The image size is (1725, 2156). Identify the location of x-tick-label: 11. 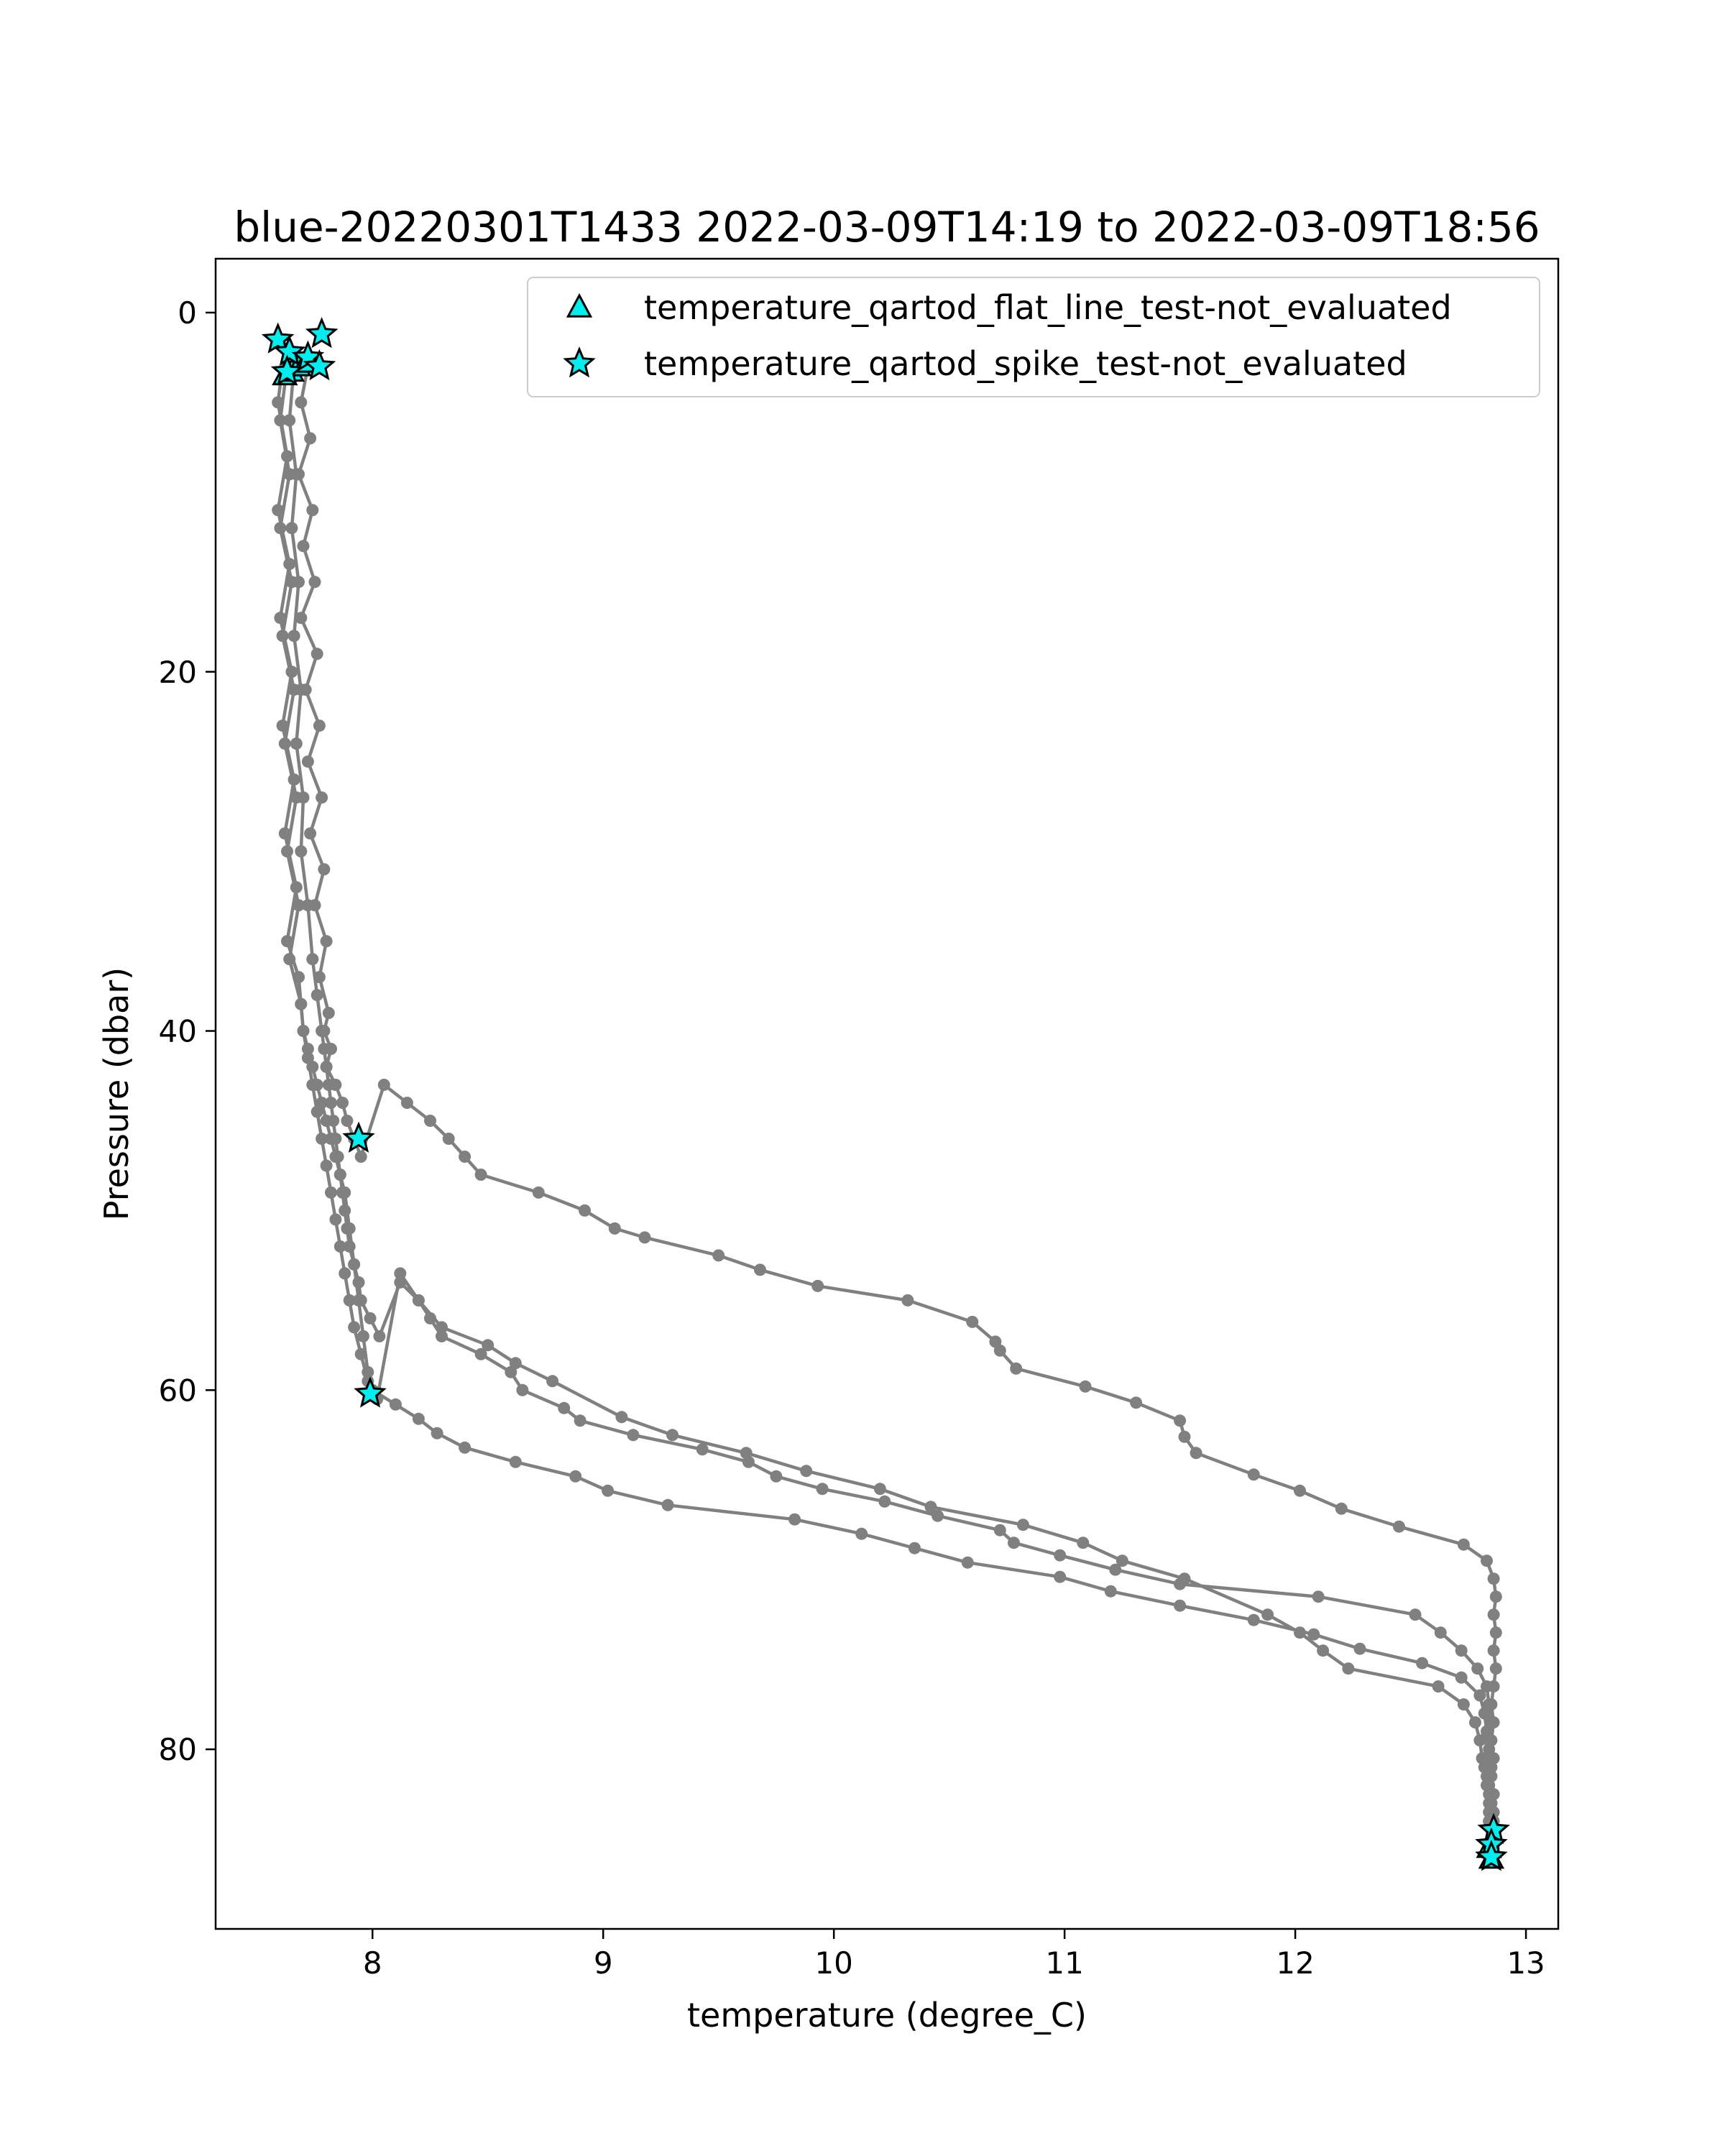
(1064, 1963).